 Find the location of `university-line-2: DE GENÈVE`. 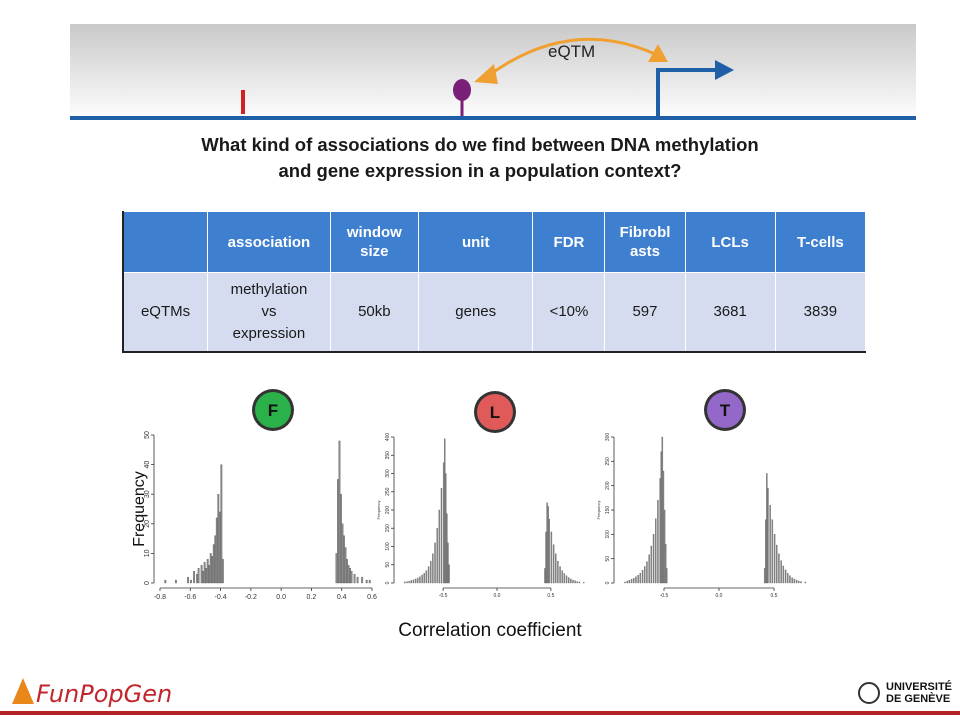

university-line-2: DE GENÈVE is located at coordinates (918, 699).